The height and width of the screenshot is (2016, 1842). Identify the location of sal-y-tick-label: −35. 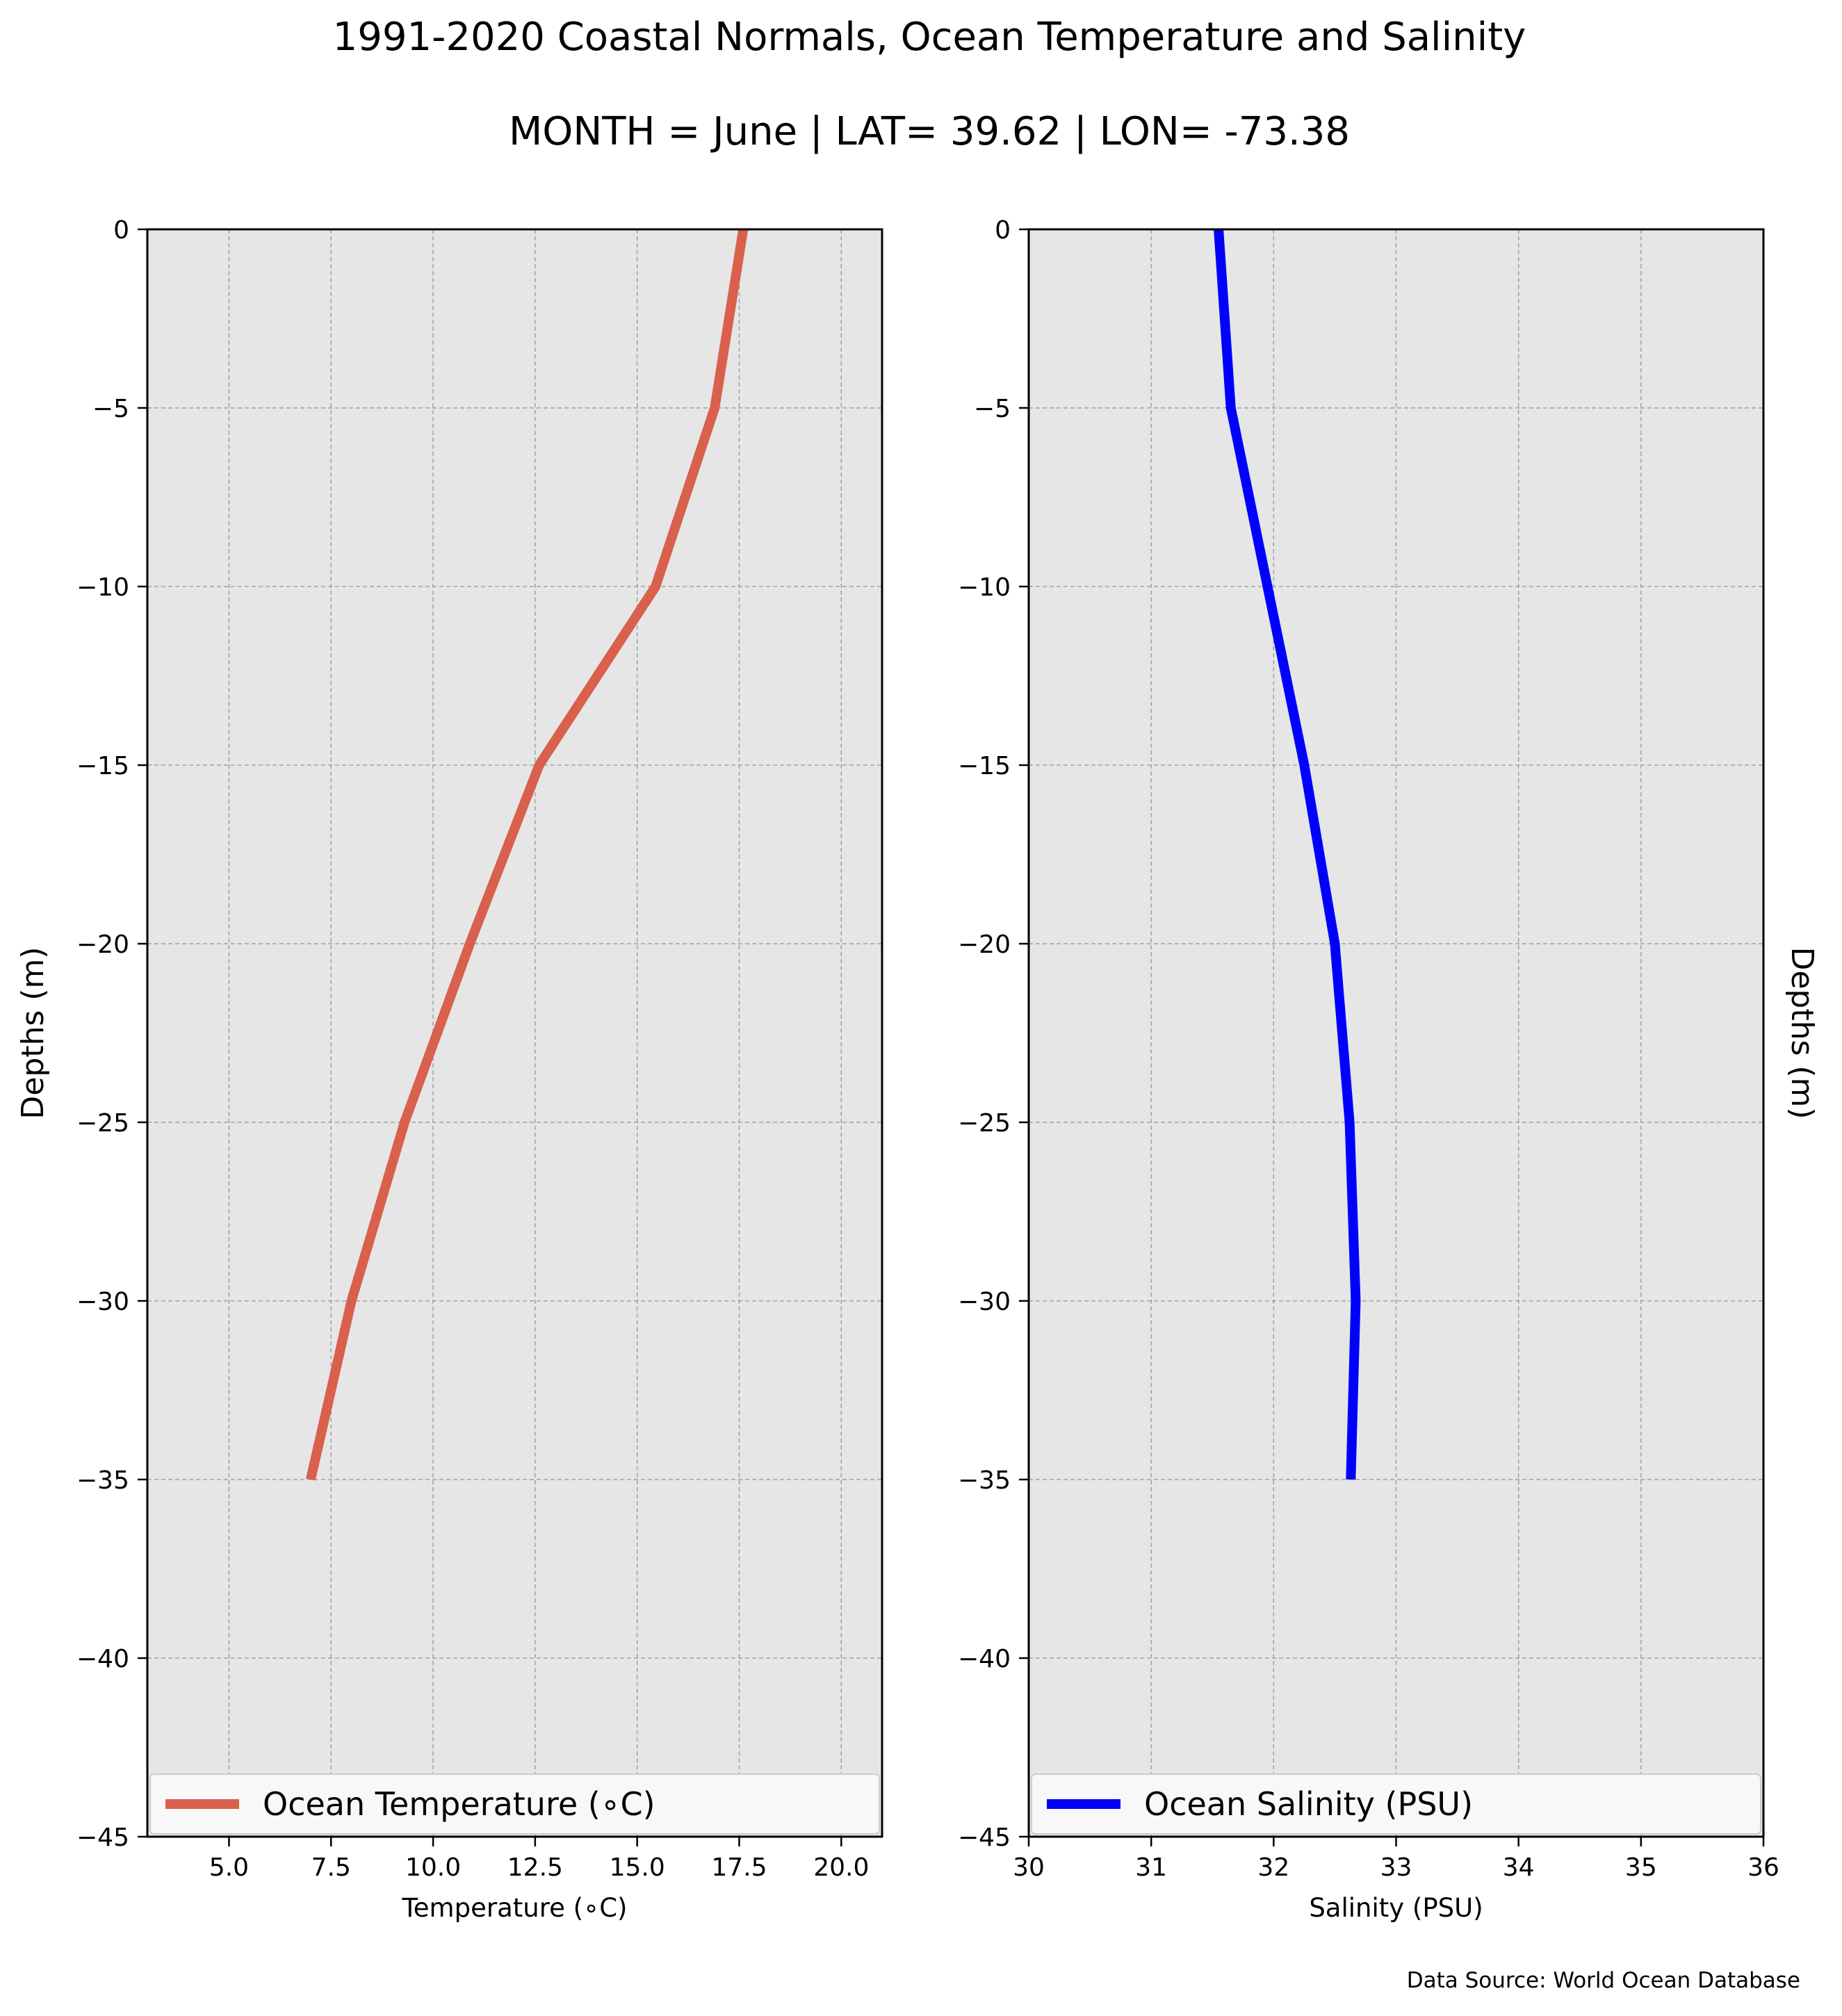
(985, 1480).